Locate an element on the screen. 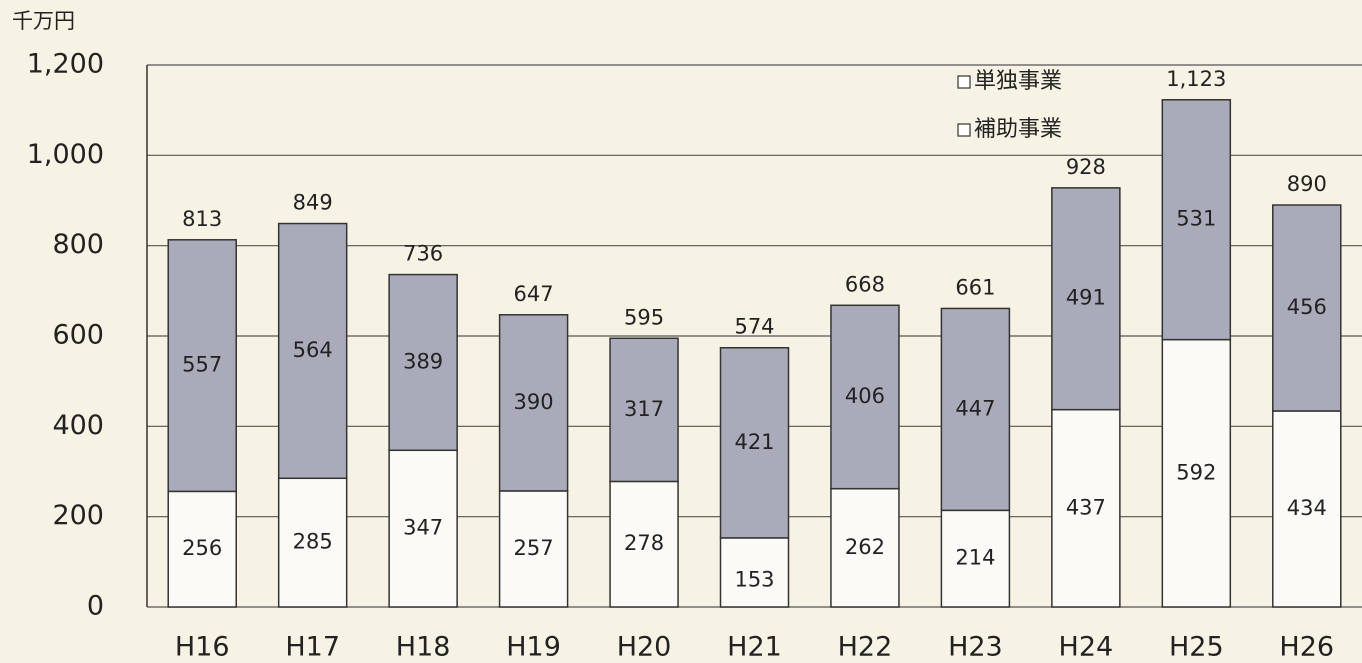  segment-label: 390 is located at coordinates (534, 402).